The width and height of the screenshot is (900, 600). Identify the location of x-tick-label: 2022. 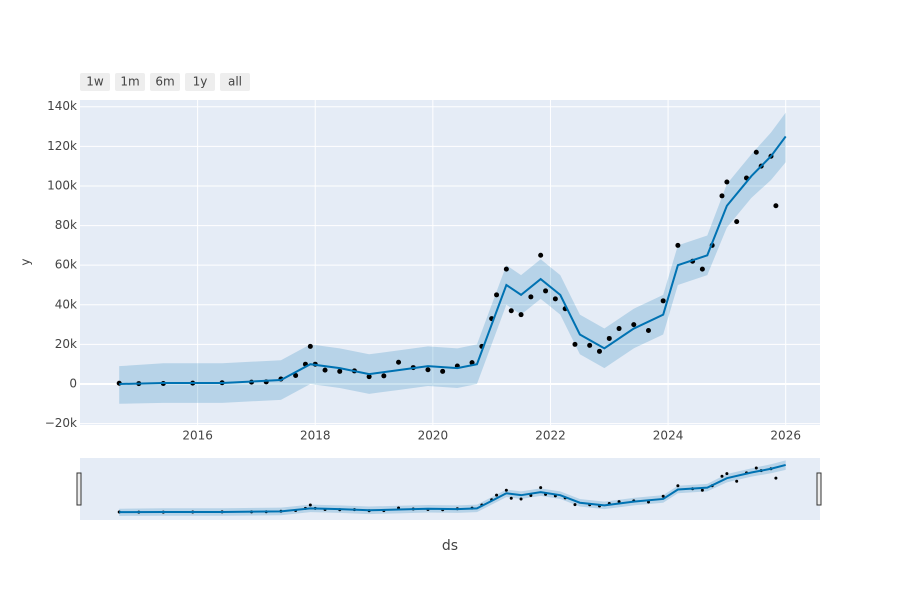
(550, 436).